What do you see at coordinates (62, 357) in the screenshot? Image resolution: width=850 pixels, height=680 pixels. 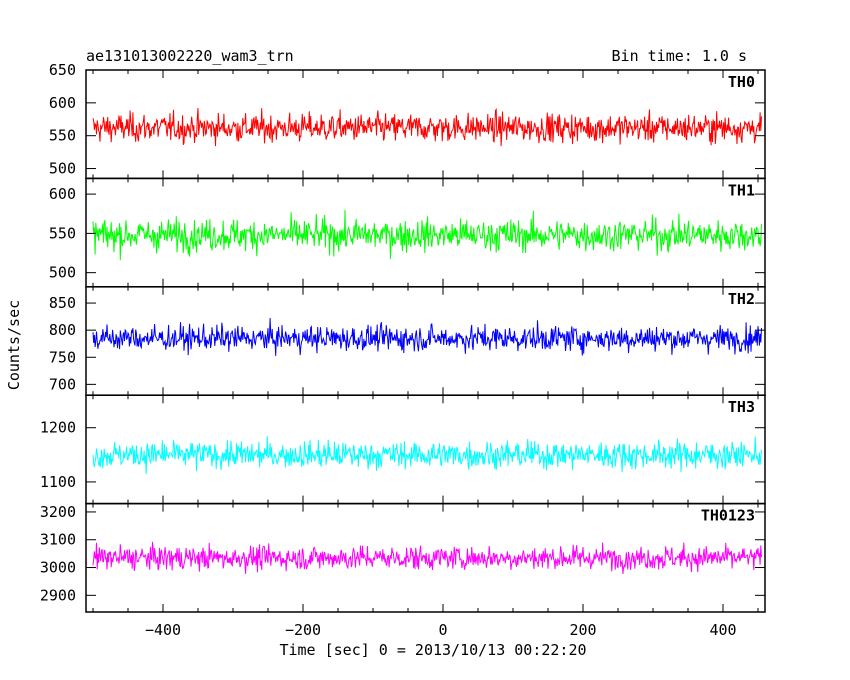 I see `y-tick-label: 750` at bounding box center [62, 357].